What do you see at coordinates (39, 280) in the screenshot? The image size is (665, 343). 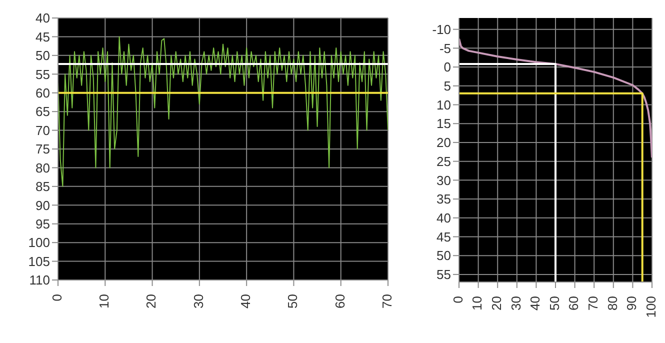 I see `y-tick-label: 110` at bounding box center [39, 280].